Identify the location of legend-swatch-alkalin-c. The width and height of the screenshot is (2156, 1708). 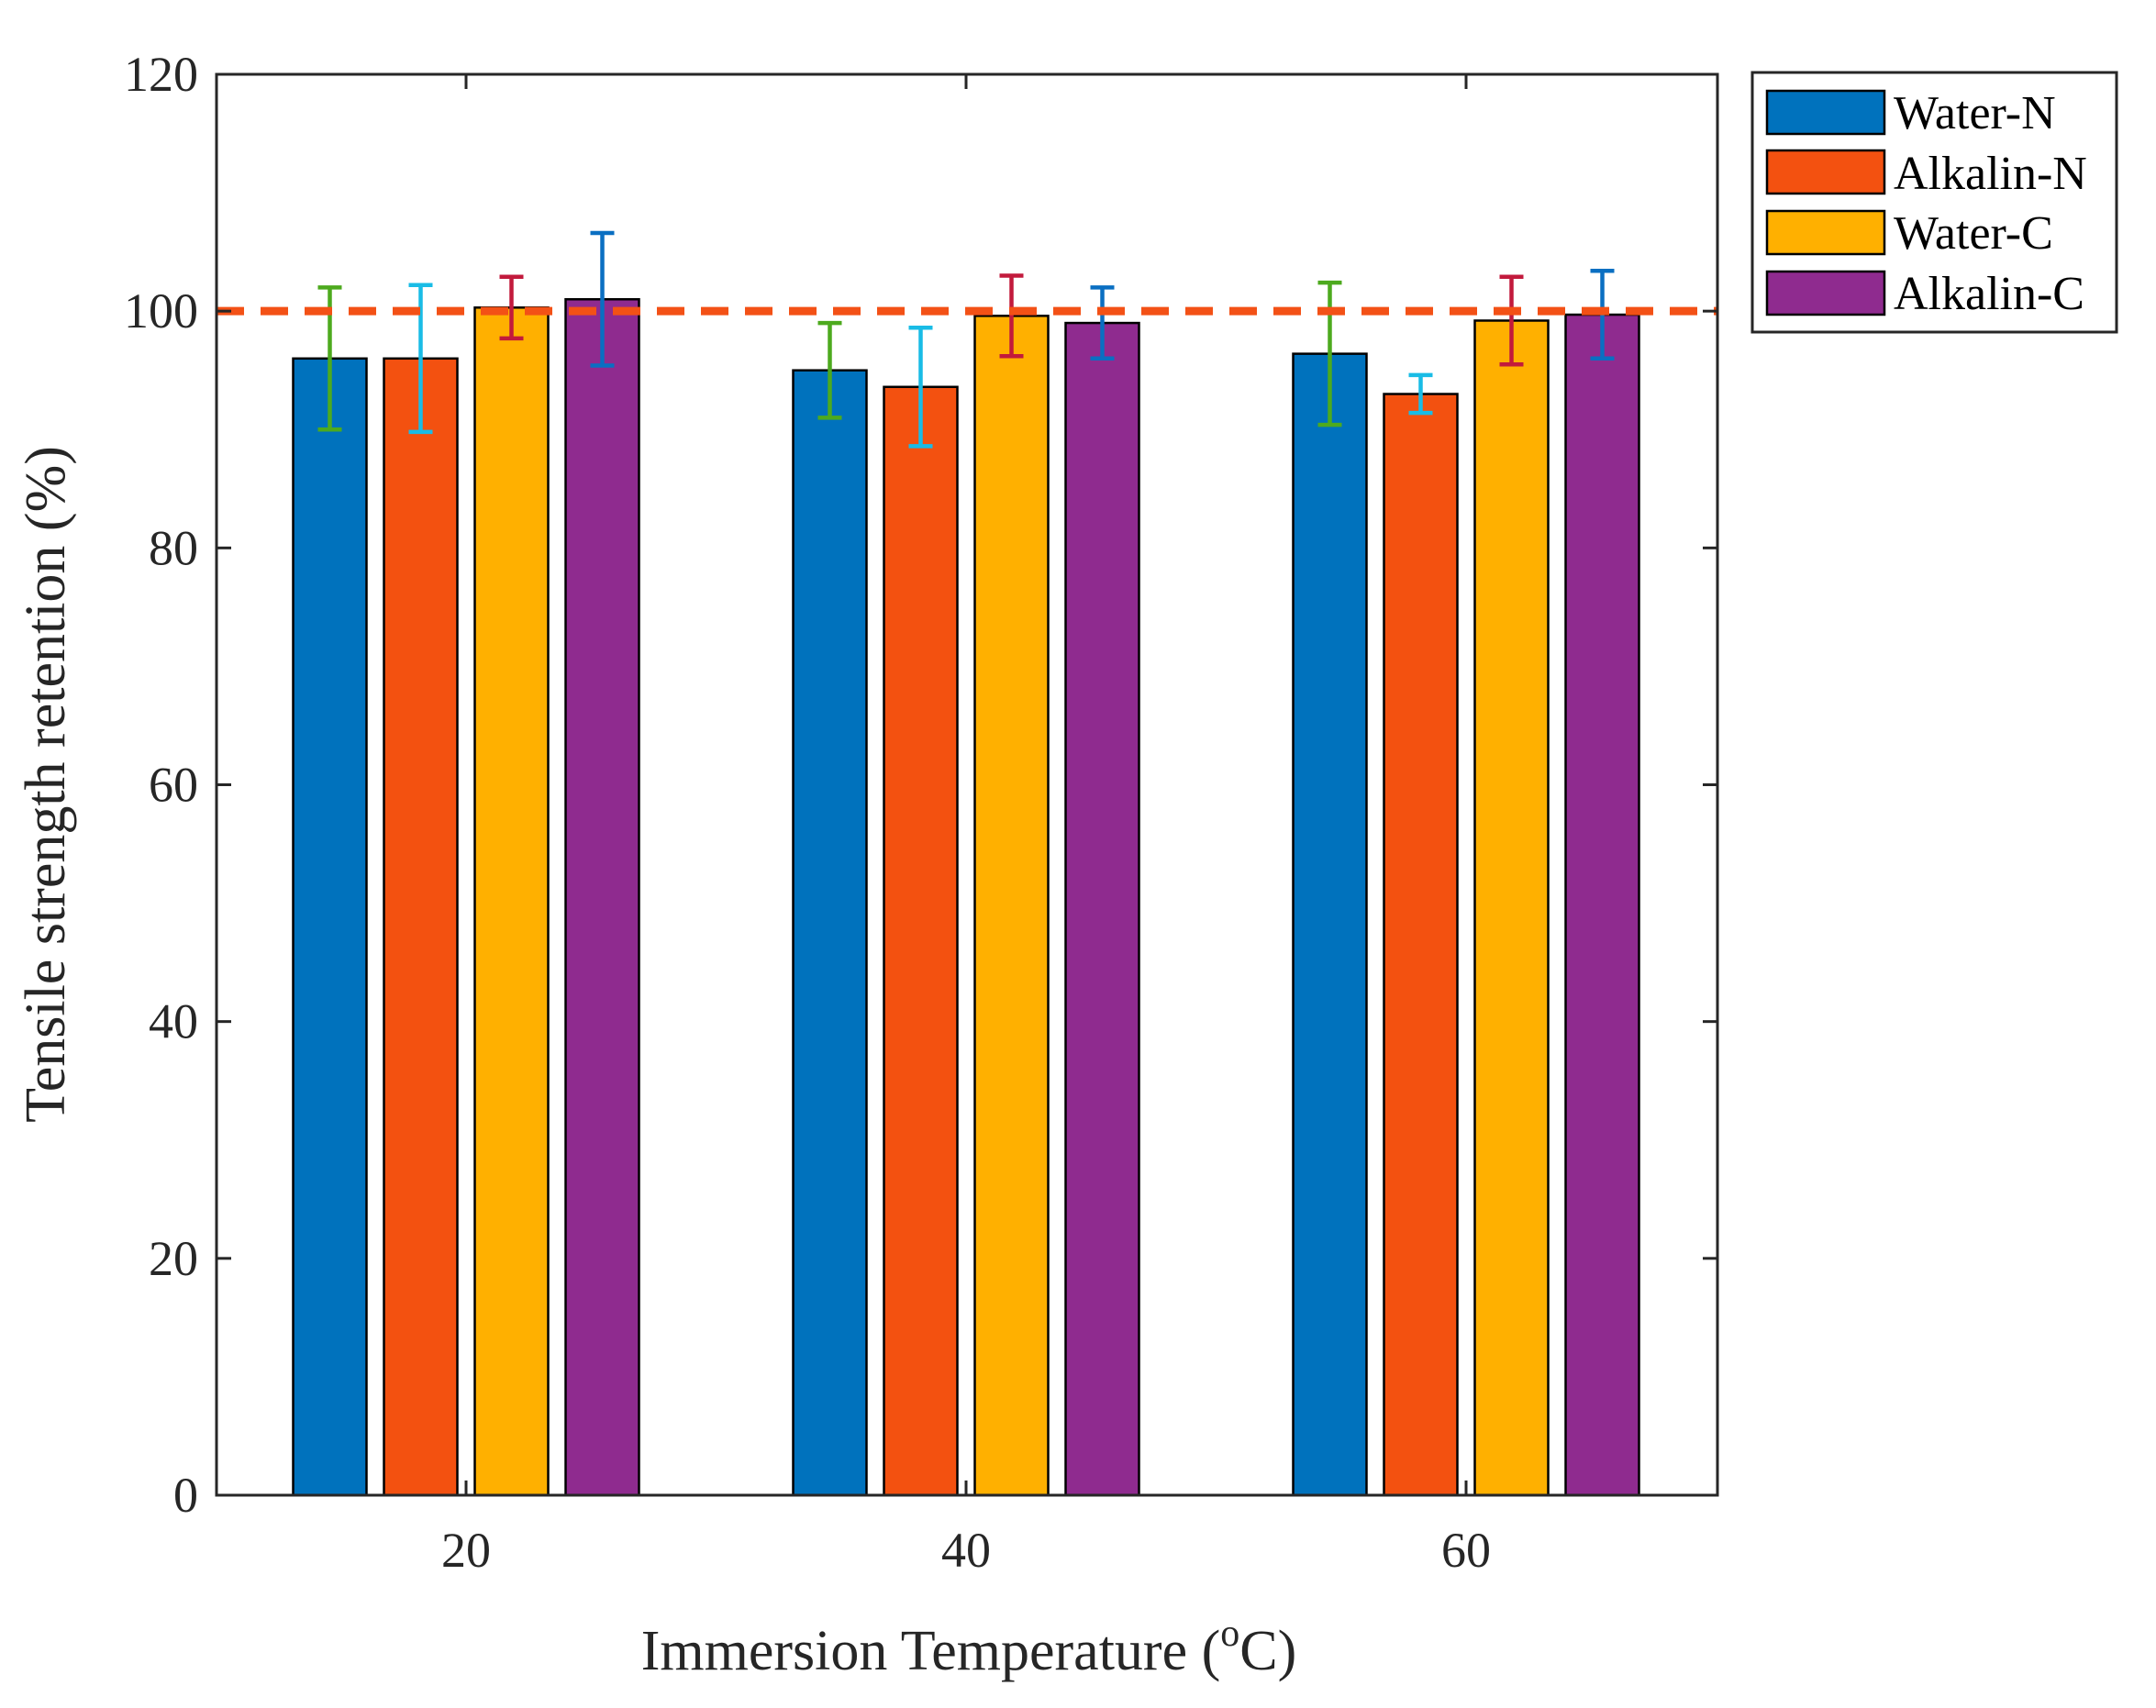
(1825, 293).